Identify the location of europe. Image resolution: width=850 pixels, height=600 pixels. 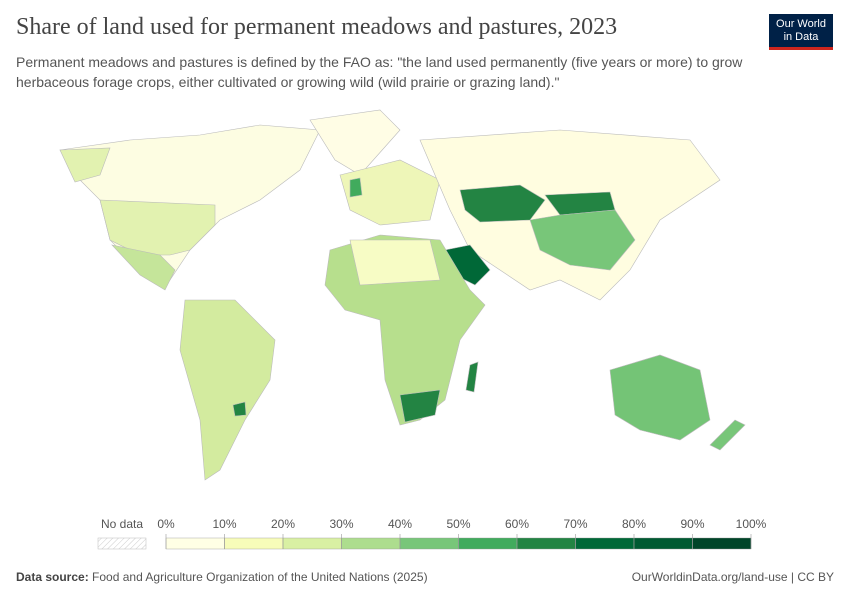
(390, 192).